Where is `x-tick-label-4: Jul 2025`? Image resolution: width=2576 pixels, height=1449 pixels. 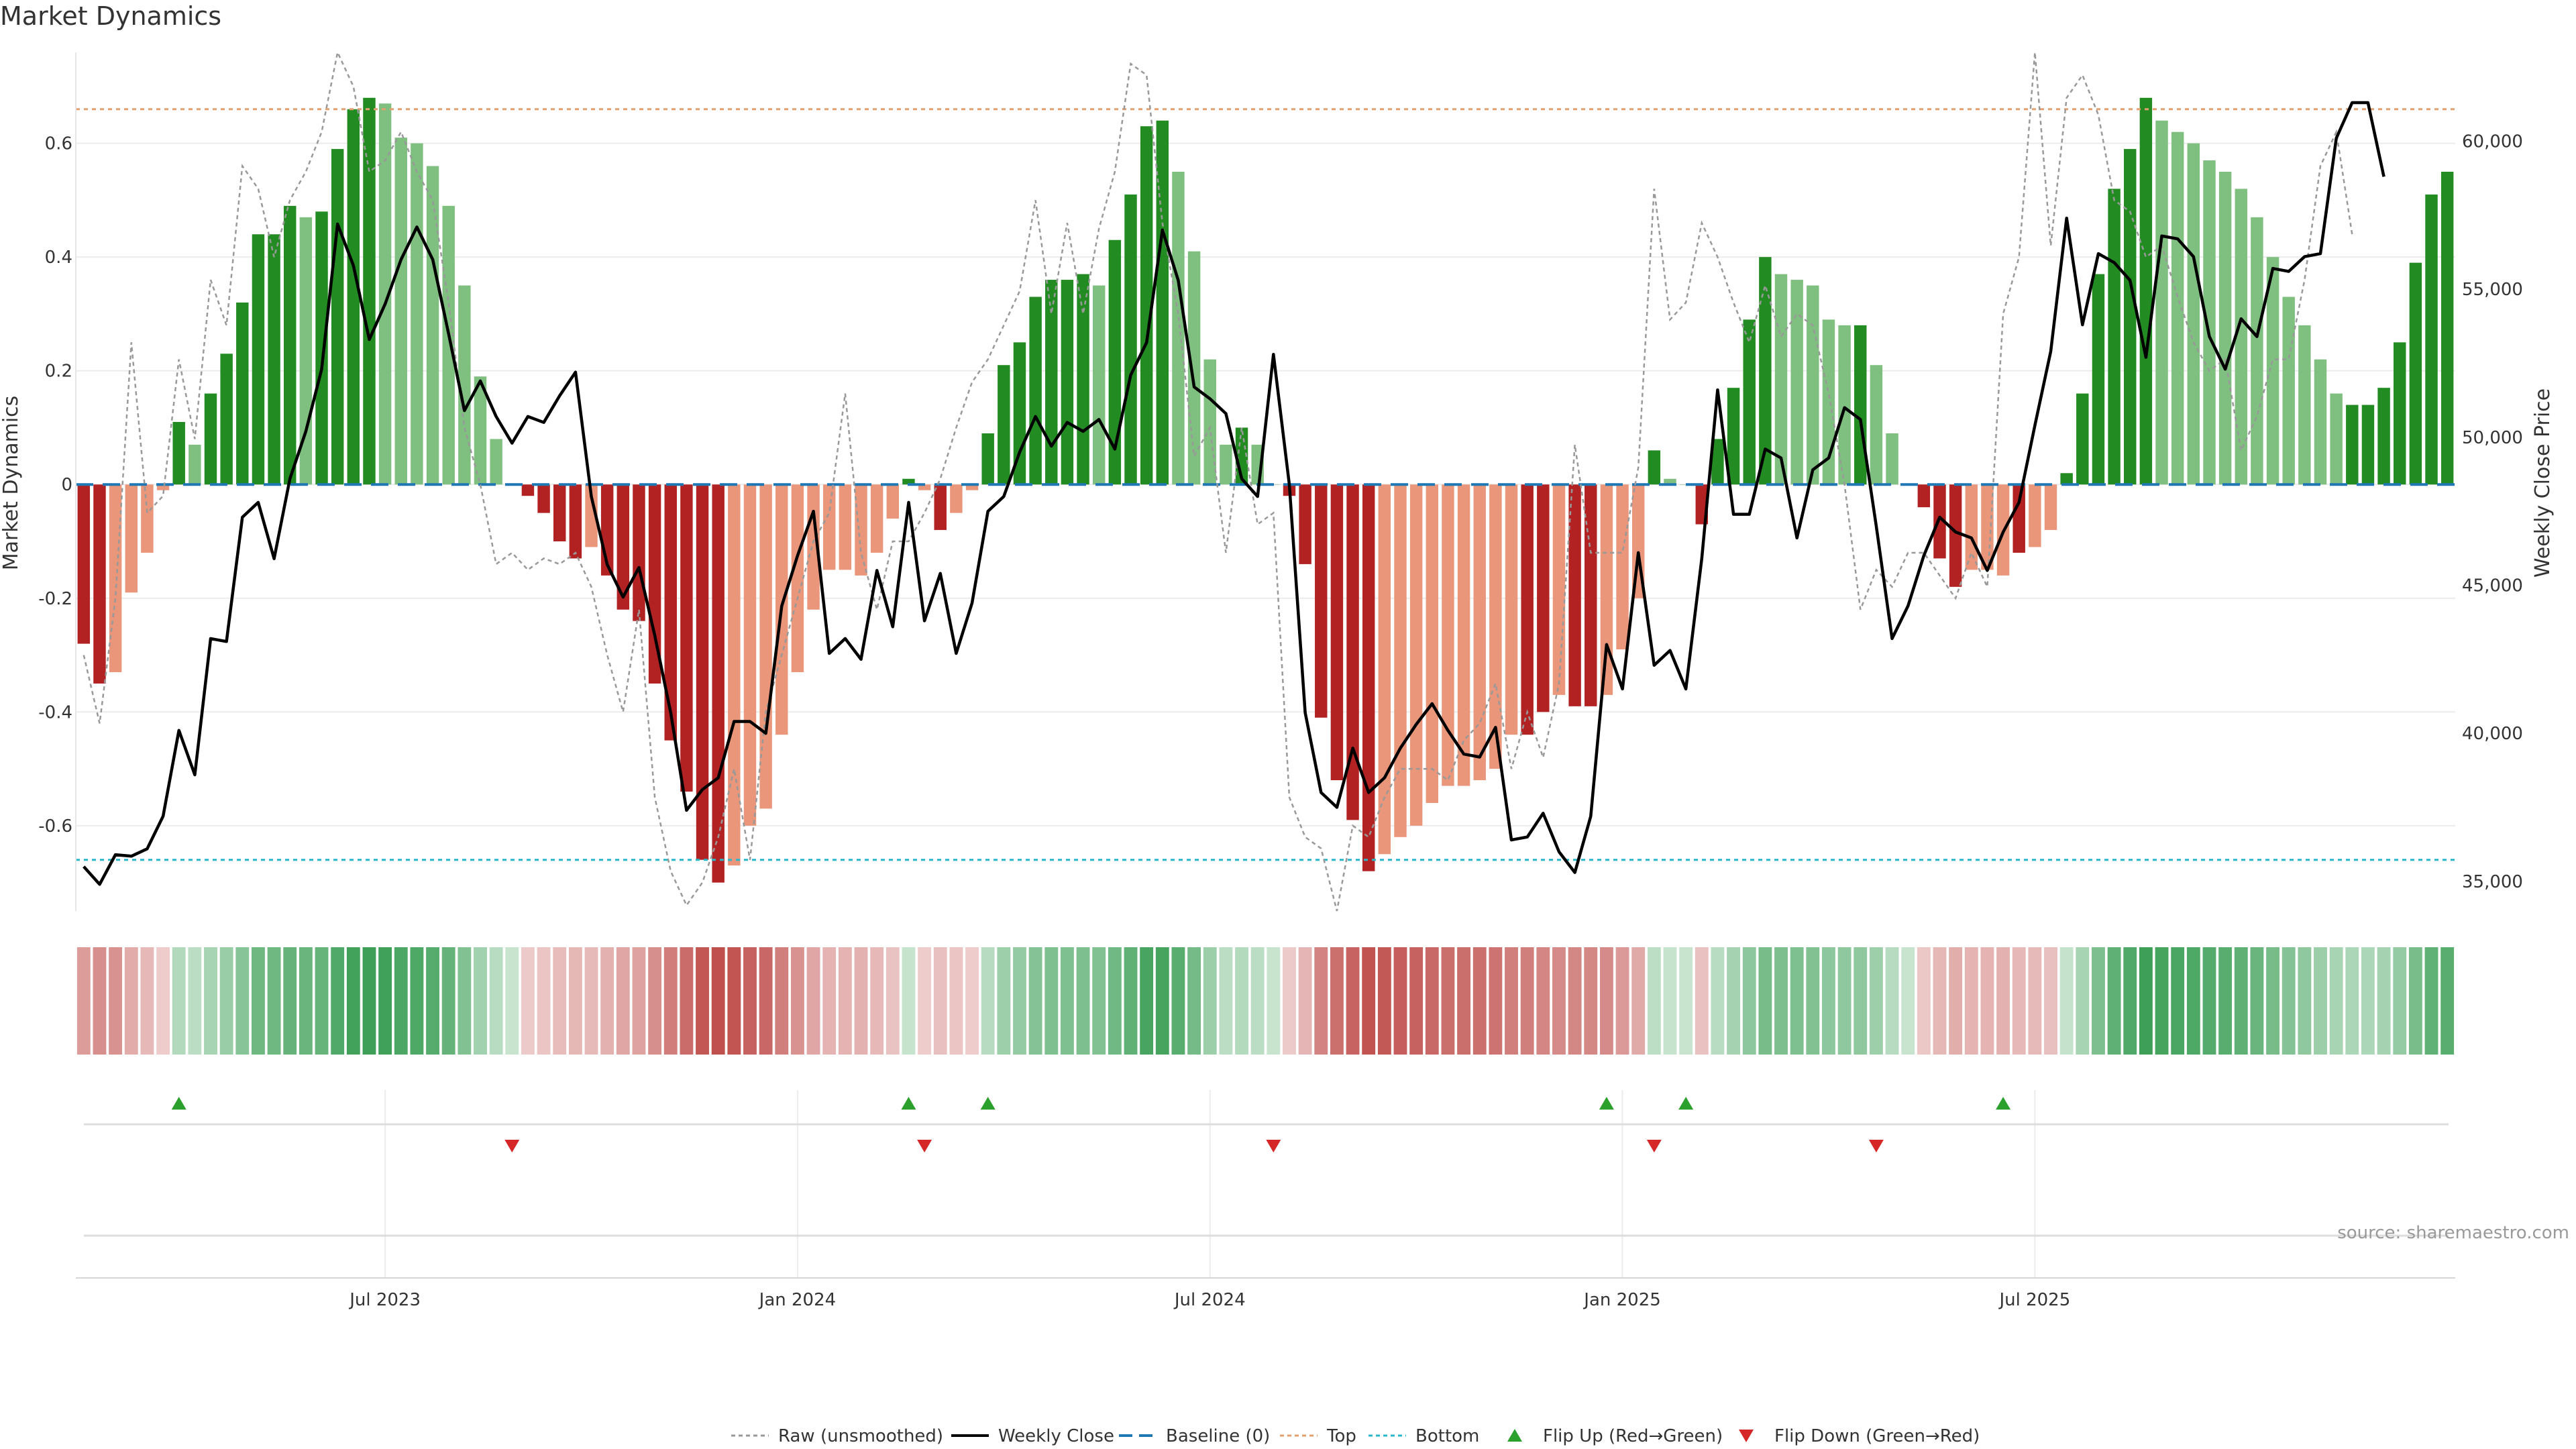 x-tick-label-4: Jul 2025 is located at coordinates (2034, 1300).